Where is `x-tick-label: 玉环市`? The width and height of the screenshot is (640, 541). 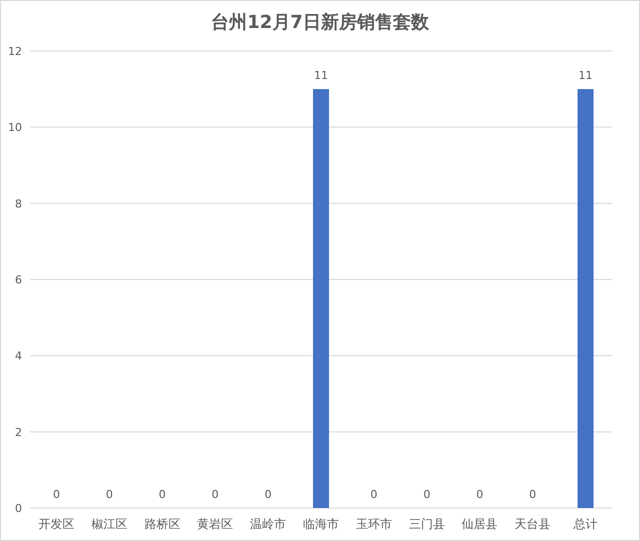
x-tick-label: 玉环市 is located at coordinates (374, 524).